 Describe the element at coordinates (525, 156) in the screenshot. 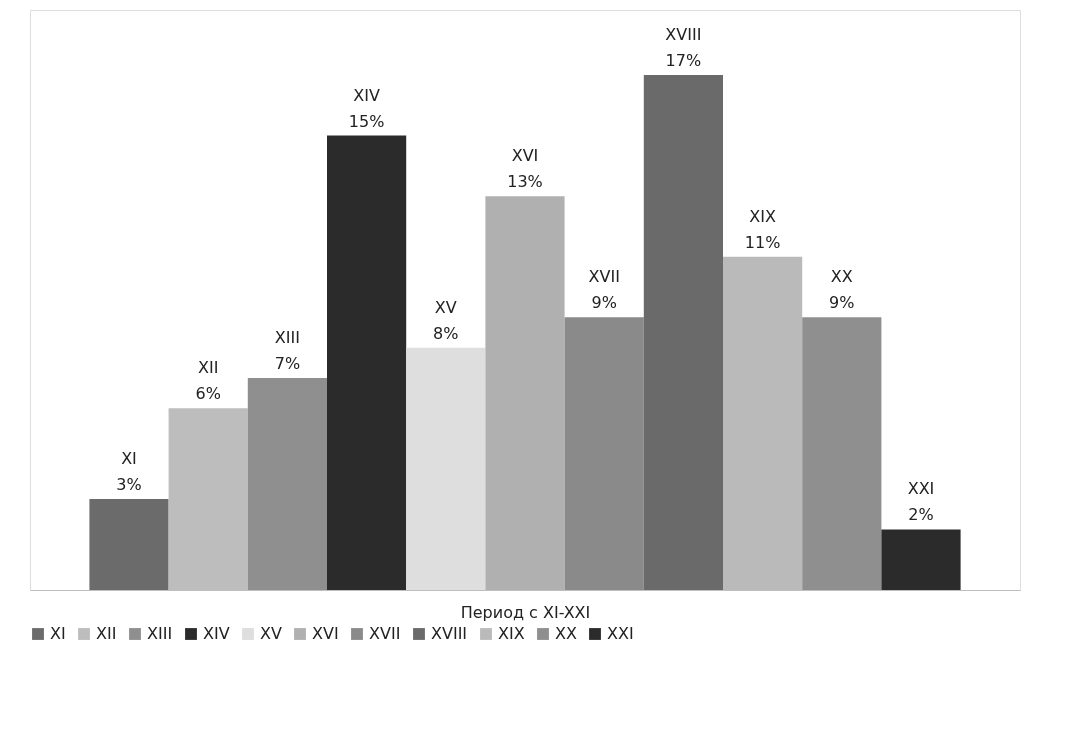

I see `text: XVI` at that location.